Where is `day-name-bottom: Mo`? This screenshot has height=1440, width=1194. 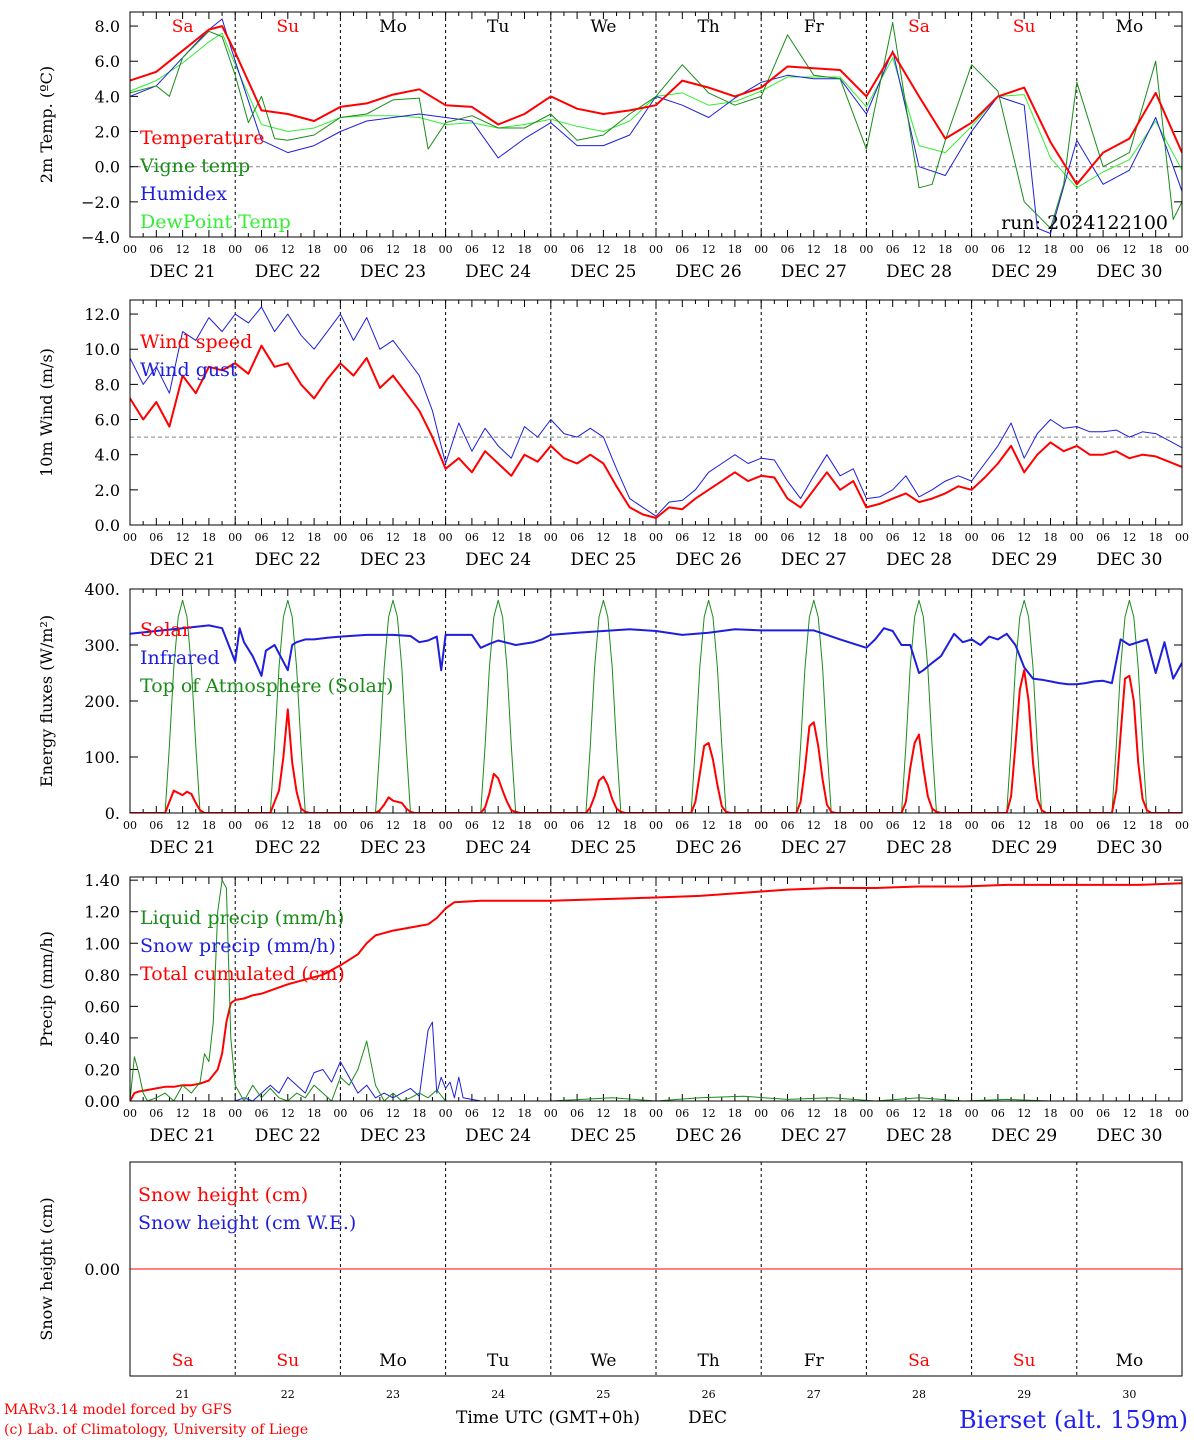
day-name-bottom: Mo is located at coordinates (393, 1361).